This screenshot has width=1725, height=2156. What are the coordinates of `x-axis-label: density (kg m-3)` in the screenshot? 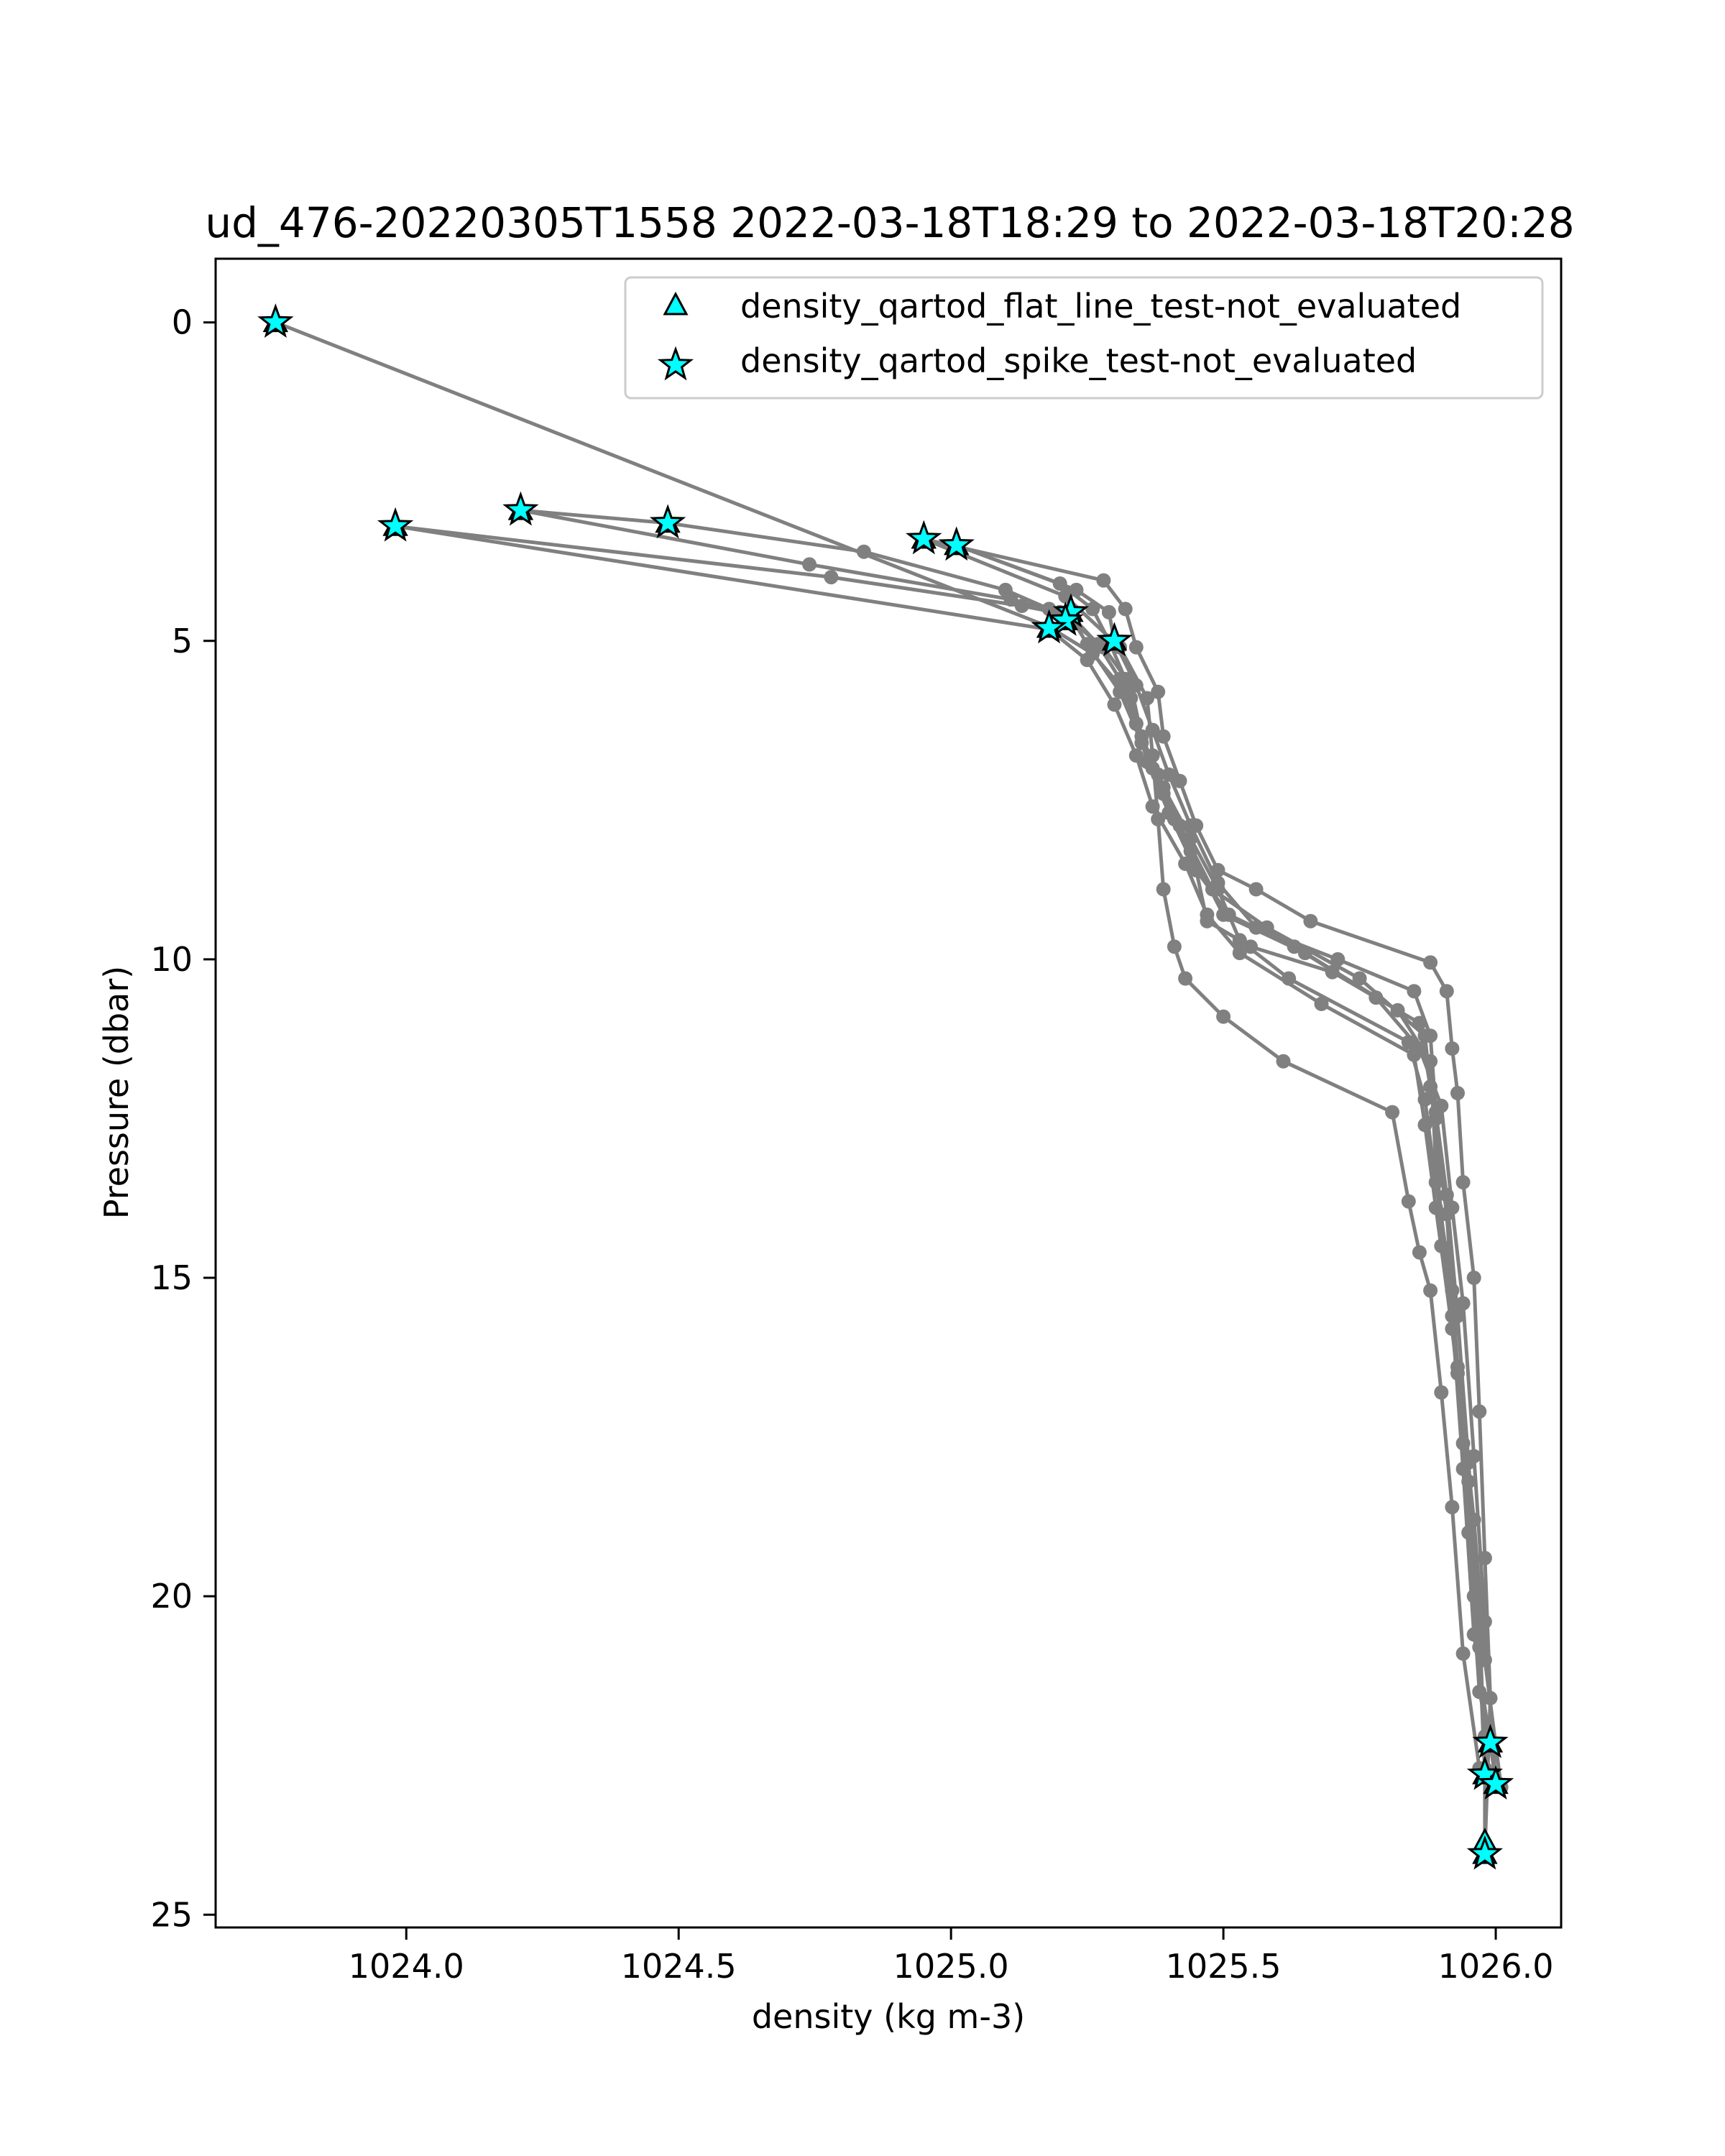 It's located at (888, 2017).